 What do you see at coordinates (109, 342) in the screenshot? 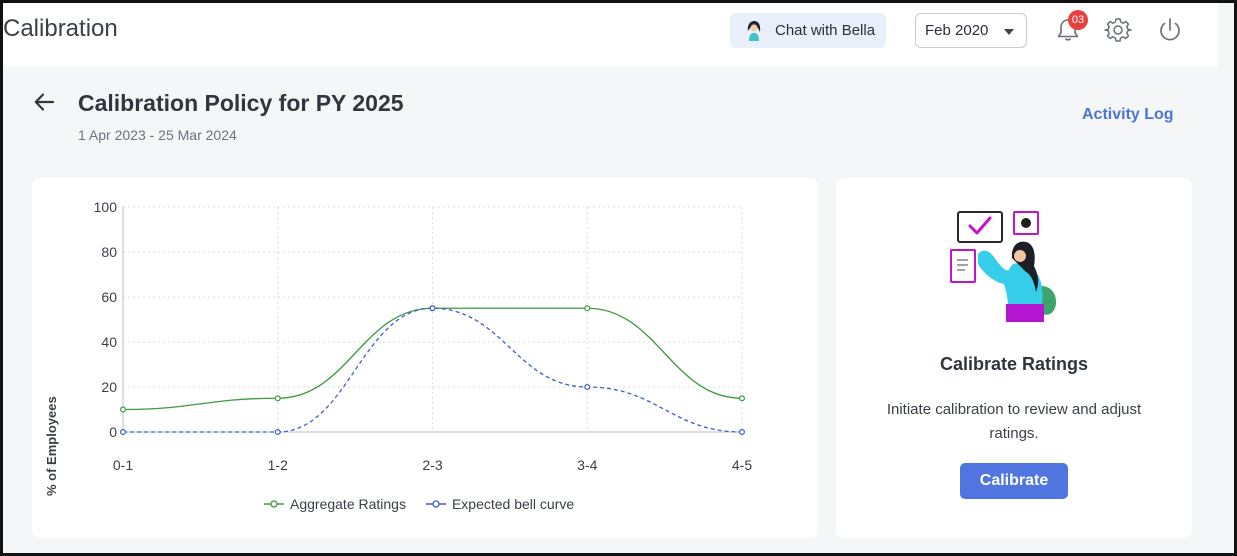
I see `y-tick-label: 40` at bounding box center [109, 342].